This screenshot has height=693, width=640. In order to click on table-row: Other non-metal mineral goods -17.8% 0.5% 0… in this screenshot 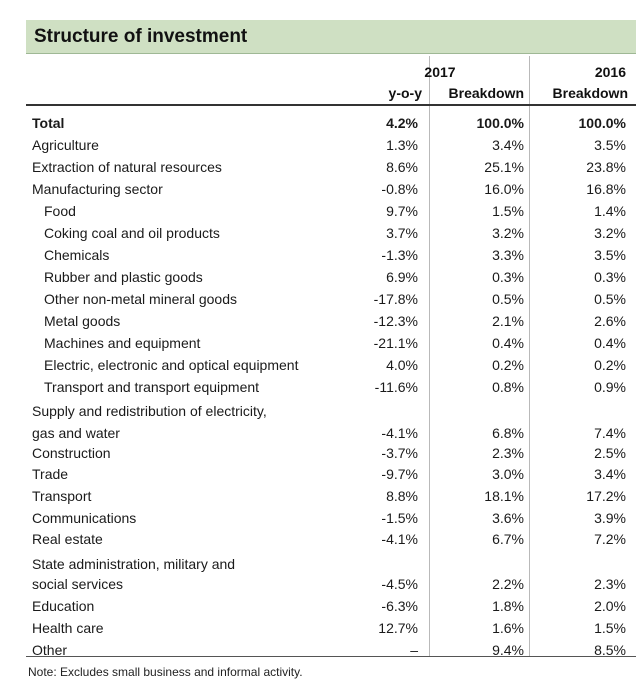, I will do `click(320, 301)`.